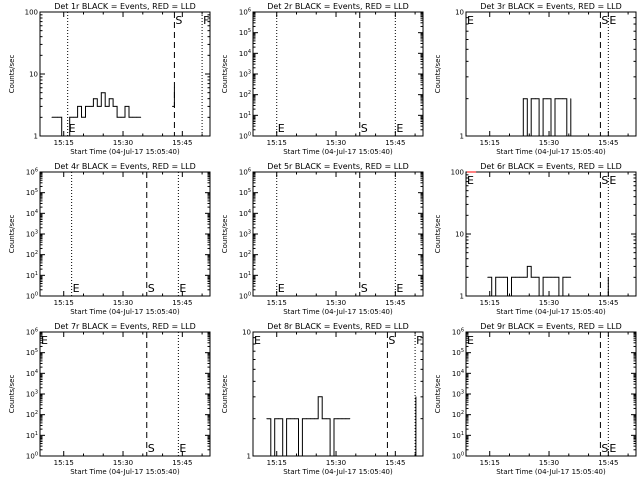 The image size is (640, 480). Describe the element at coordinates (338, 326) in the screenshot. I see `chart-title: Det 8r BLACK = Events, RED = LLD` at that location.